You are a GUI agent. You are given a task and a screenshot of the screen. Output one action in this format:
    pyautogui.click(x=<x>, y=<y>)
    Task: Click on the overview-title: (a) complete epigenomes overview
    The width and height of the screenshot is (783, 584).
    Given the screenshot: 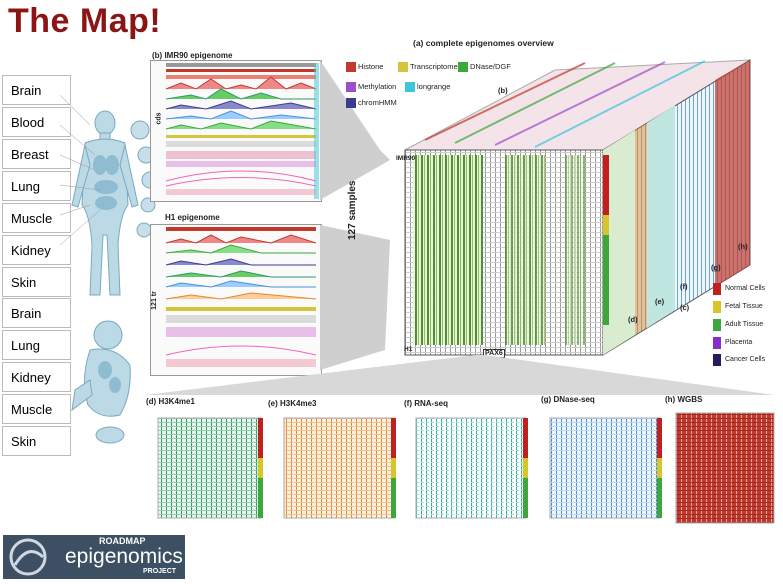 What is the action you would take?
    pyautogui.click(x=483, y=43)
    